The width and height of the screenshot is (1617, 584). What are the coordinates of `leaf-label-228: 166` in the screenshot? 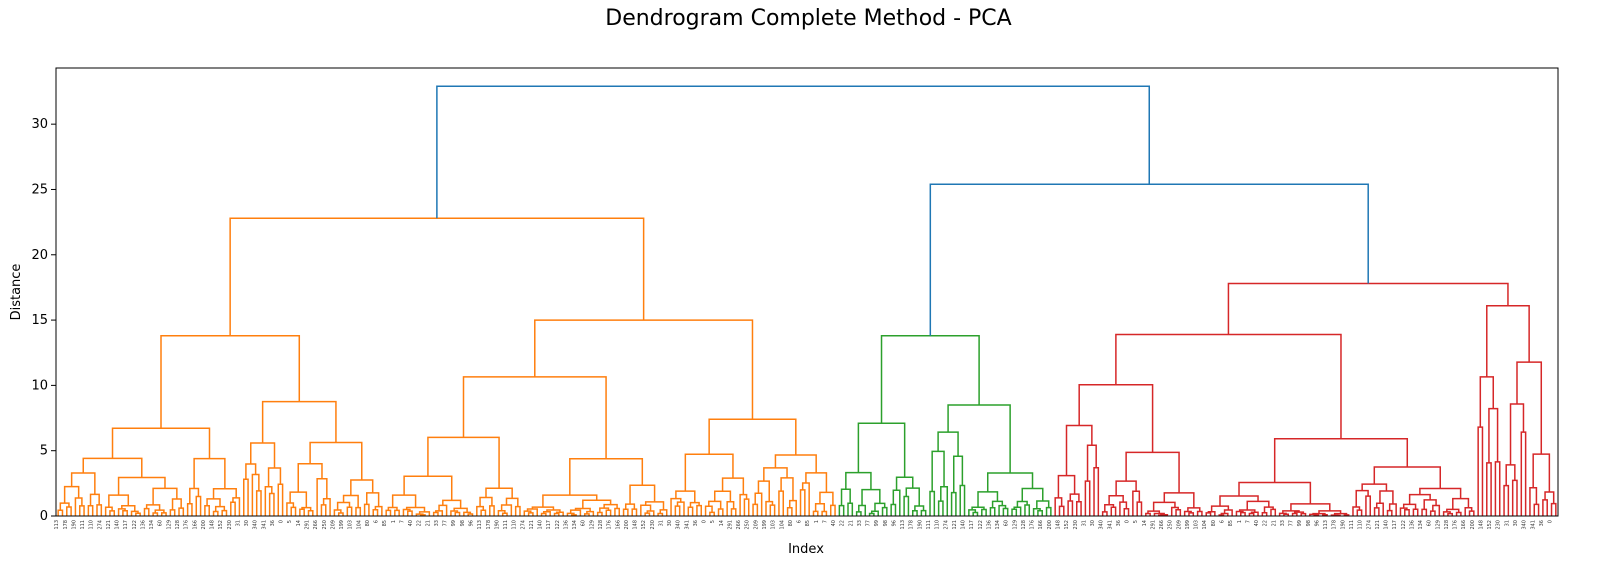 It's located at (1041, 525).